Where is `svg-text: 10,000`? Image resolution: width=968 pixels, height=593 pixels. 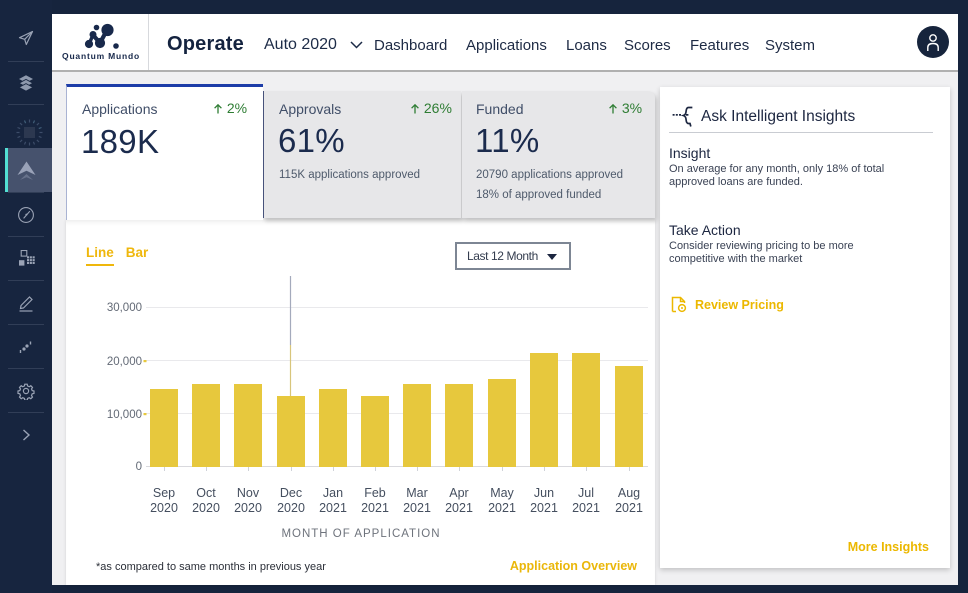 svg-text: 10,000 is located at coordinates (124, 415).